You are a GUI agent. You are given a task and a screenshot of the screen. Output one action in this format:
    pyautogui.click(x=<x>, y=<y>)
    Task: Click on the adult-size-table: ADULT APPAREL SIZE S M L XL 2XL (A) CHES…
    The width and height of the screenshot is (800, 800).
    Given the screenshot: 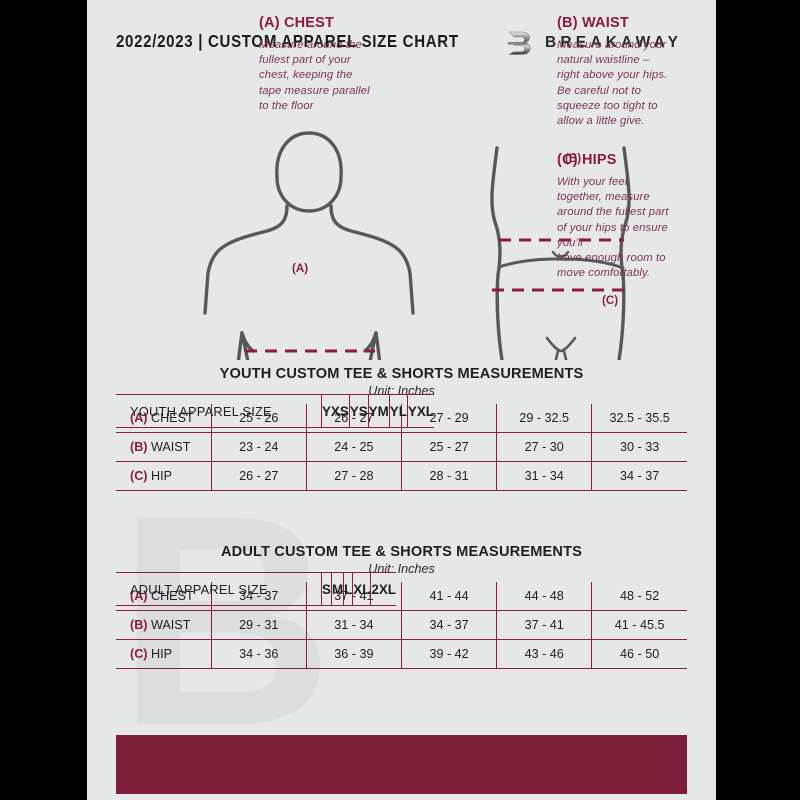 What is the action you would take?
    pyautogui.click(x=401, y=620)
    